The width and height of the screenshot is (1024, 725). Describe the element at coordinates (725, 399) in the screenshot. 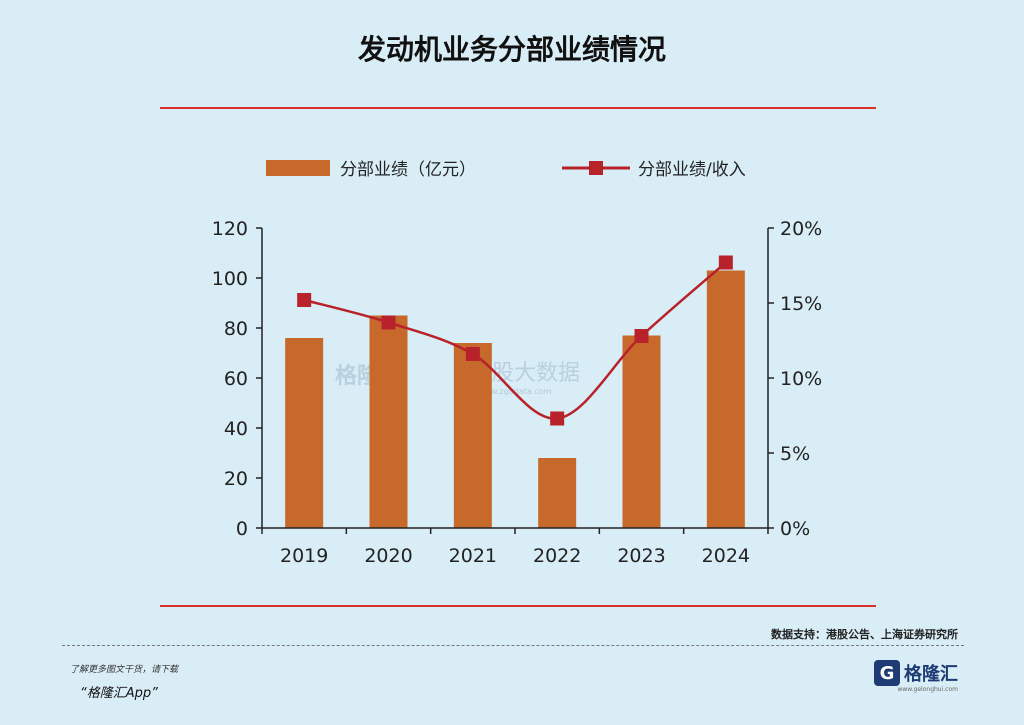

I see `bar-2024` at that location.